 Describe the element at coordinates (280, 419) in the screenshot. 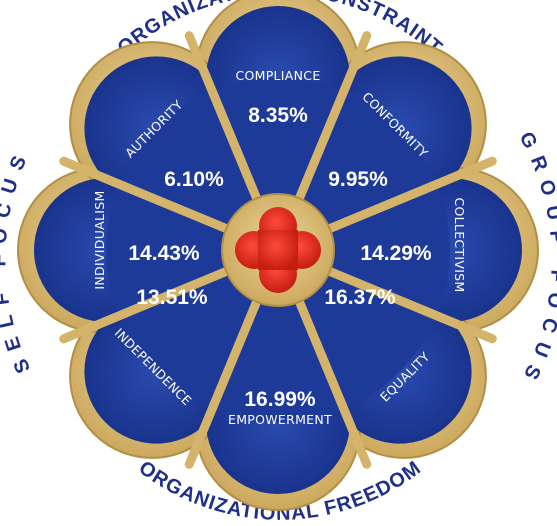

I see `segment-label-empowerment: EMPOWERMENT` at that location.